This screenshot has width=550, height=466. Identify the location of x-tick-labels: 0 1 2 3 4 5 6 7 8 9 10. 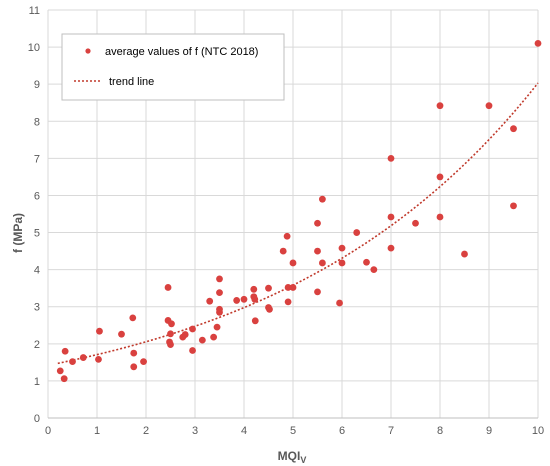
(294, 431).